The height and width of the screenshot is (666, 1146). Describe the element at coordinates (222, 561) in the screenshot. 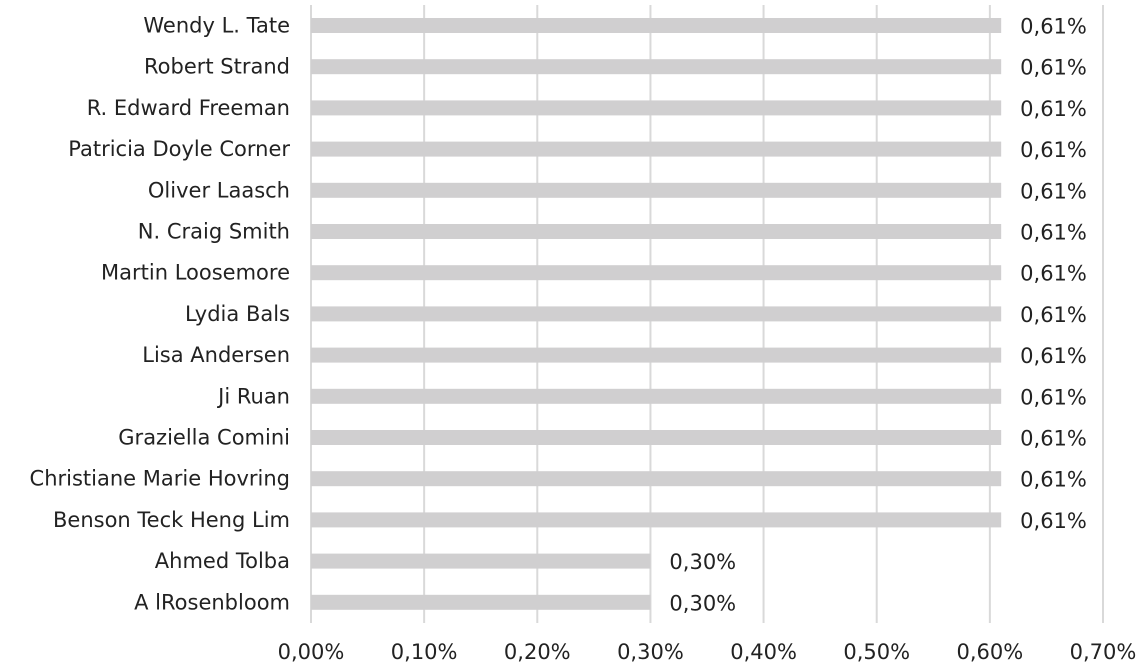

I see `category-label: Ahmed Tolba` at that location.